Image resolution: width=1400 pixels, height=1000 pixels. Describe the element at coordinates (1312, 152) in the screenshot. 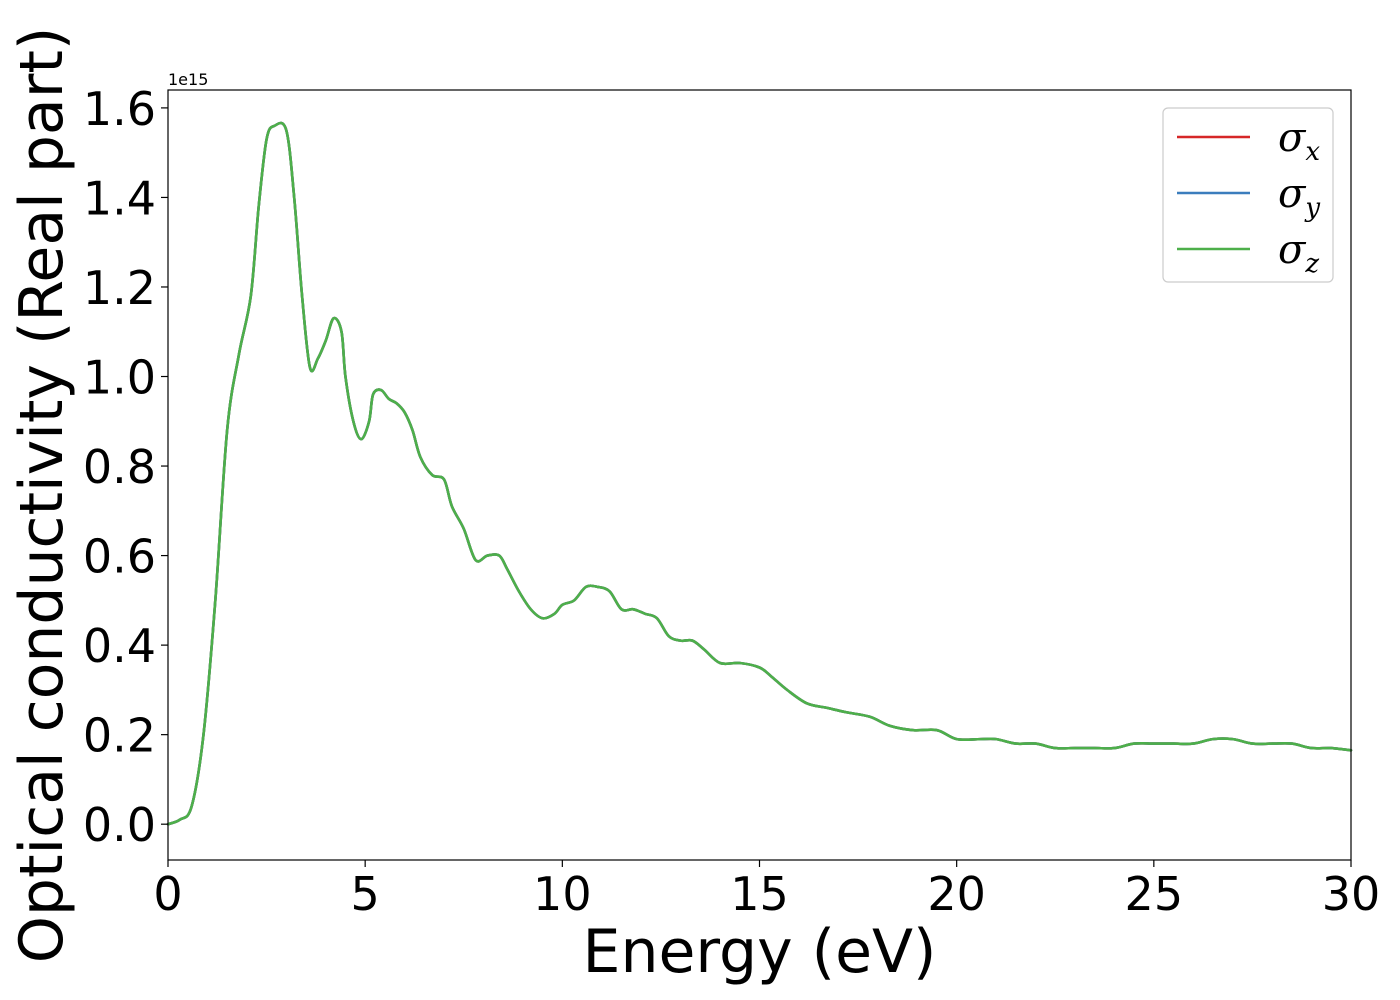

I see `legend-label-subscript: x` at that location.